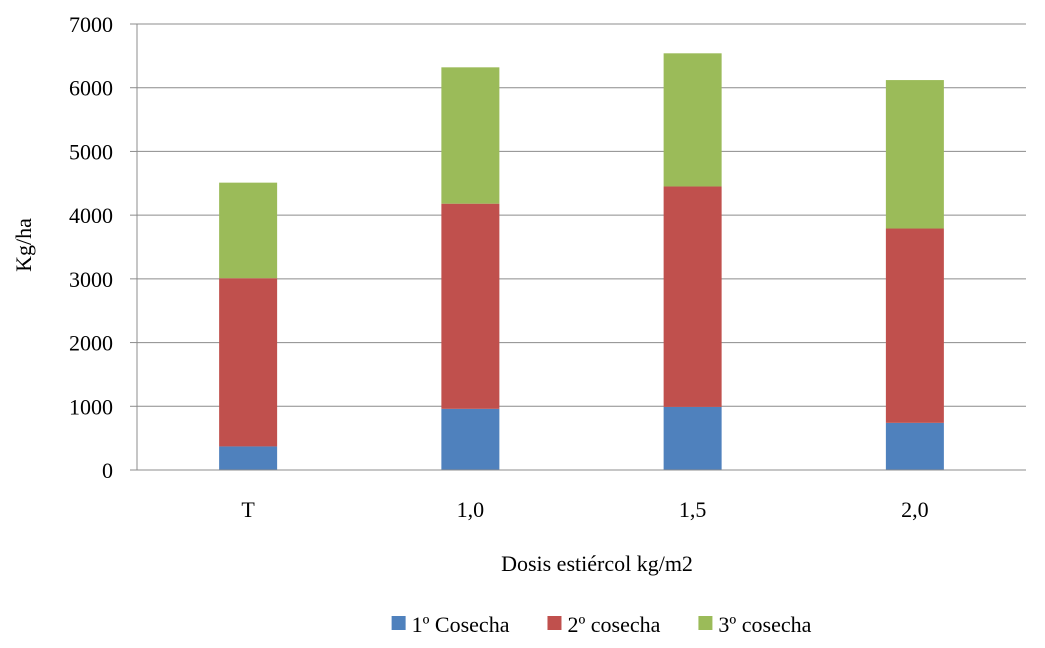 The height and width of the screenshot is (648, 1045). Describe the element at coordinates (91, 215) in the screenshot. I see `y-tick-label: 4000` at that location.